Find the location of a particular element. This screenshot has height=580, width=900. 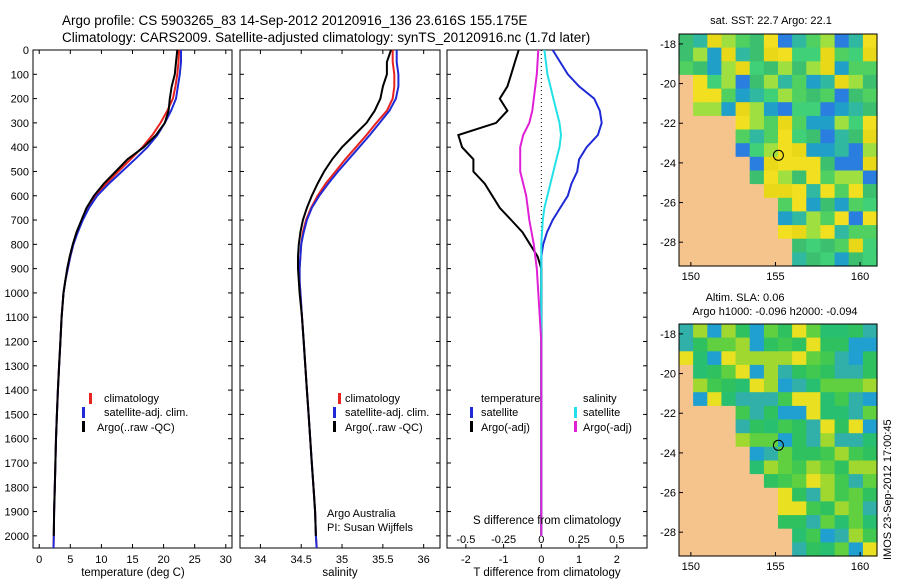

y-tick-label: 1600 is located at coordinates (17, 440).